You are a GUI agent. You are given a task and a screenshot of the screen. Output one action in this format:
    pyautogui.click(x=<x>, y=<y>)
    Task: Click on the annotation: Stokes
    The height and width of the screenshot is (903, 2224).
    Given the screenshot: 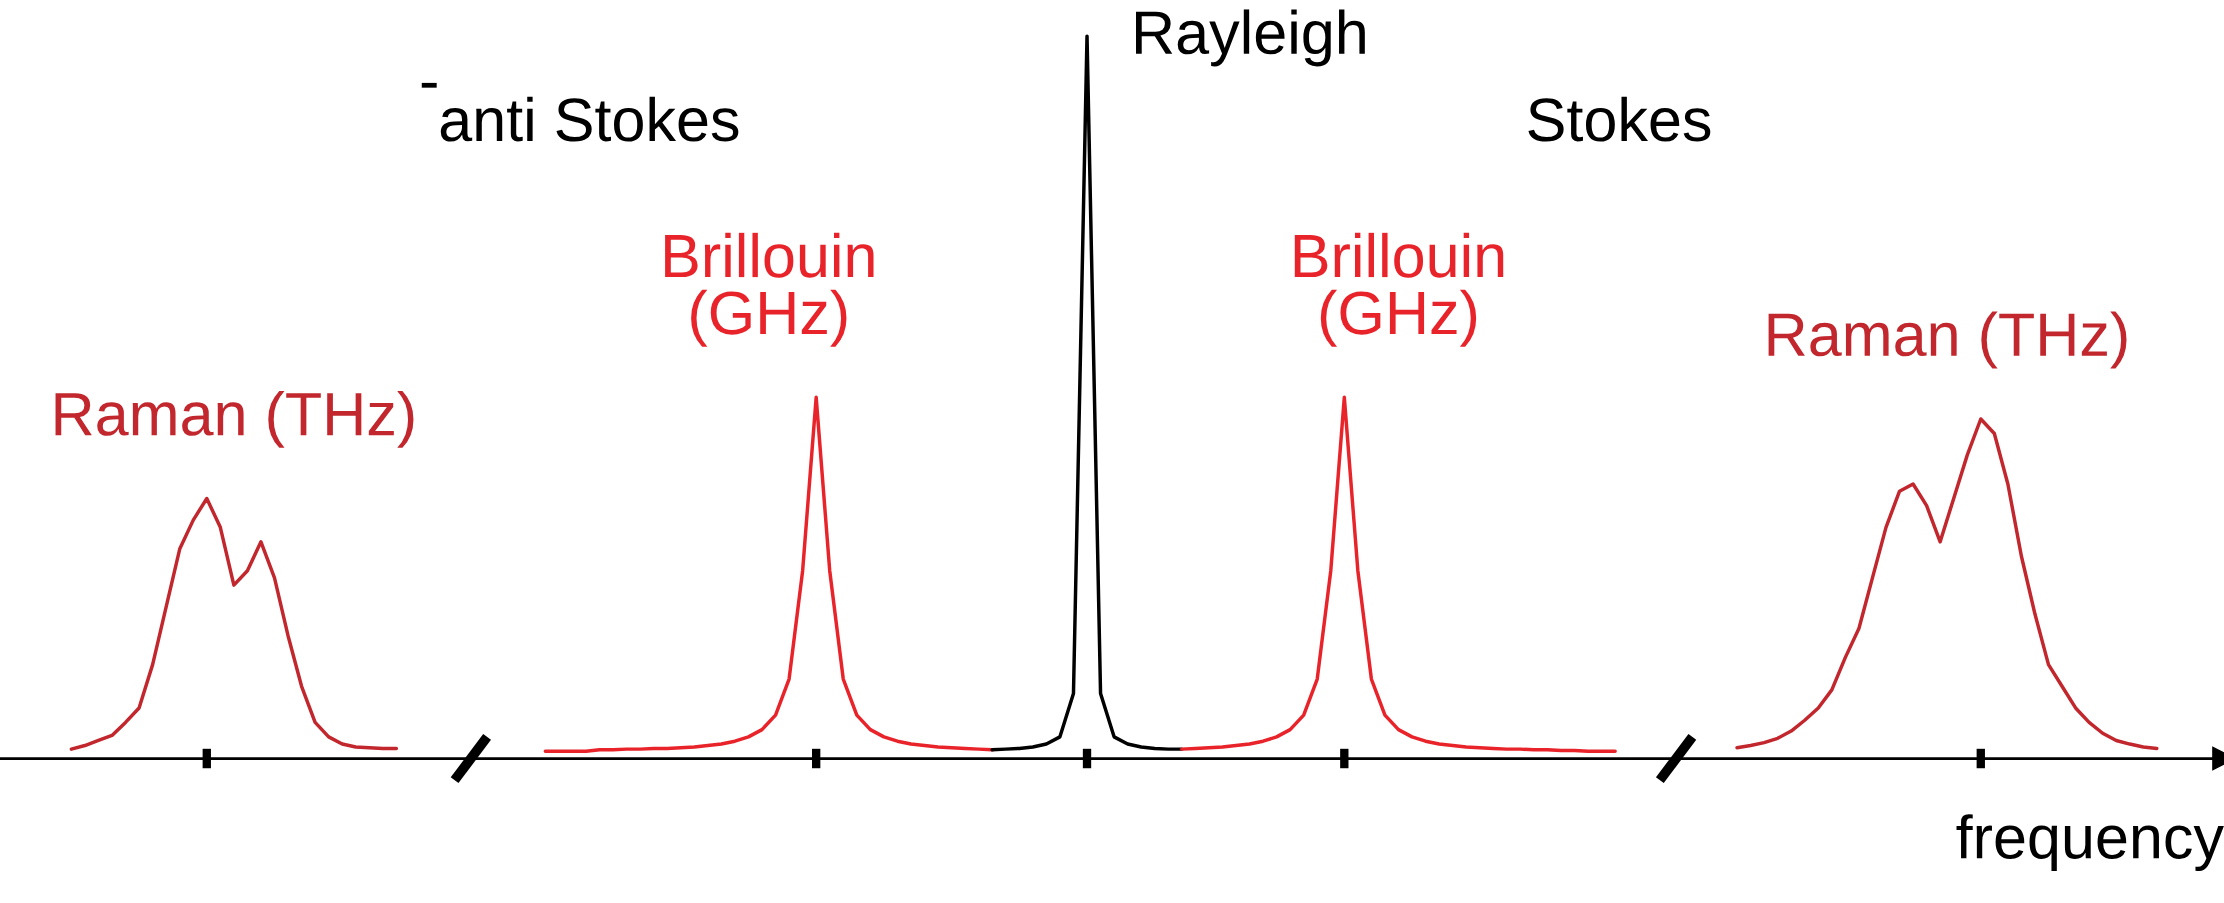 What is the action you would take?
    pyautogui.click(x=1619, y=119)
    